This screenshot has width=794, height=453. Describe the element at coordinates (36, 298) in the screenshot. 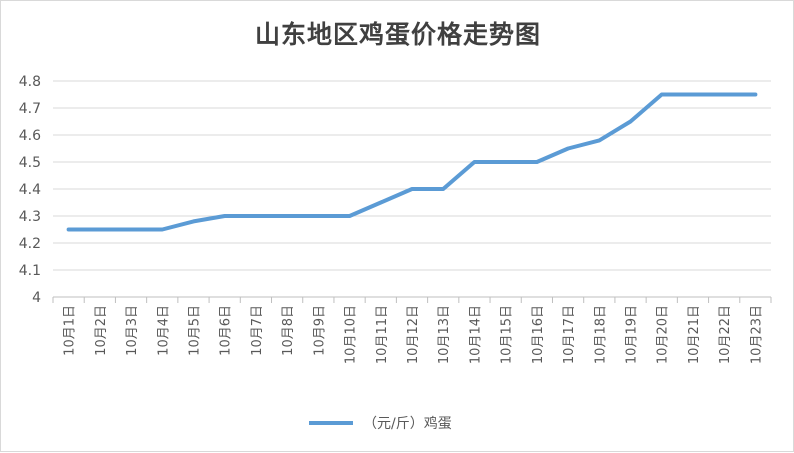

I see `y-tick-label: 4` at that location.